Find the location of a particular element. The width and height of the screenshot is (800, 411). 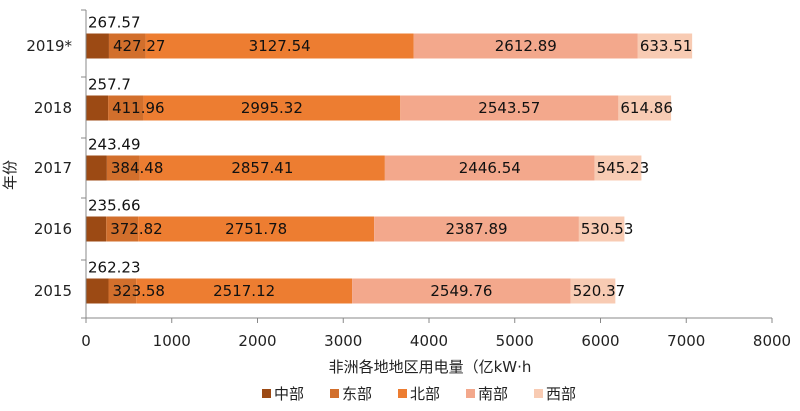

legend-label: 西部 is located at coordinates (561, 394).